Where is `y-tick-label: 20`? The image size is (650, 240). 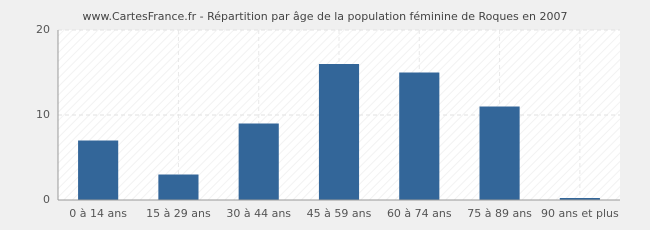 y-tick-label: 20 is located at coordinates (43, 29).